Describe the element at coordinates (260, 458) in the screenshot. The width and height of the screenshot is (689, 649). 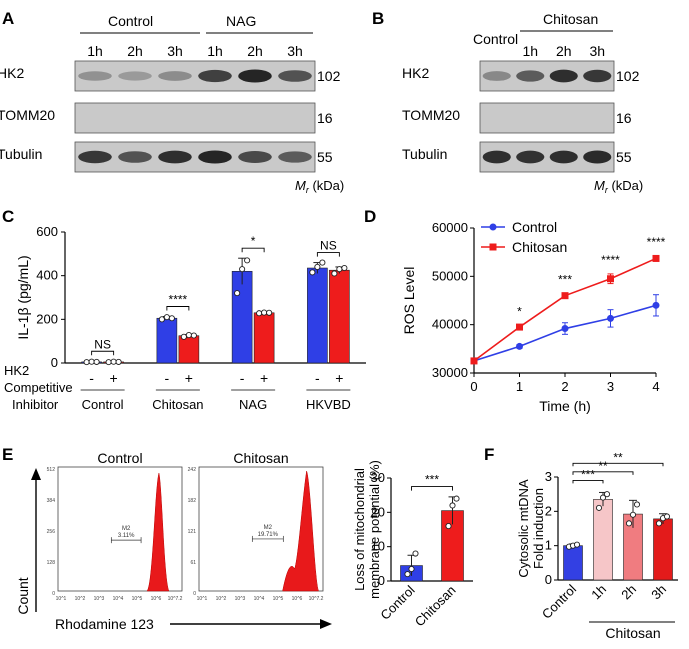
I see `e-flow-title: Chitosan` at that location.